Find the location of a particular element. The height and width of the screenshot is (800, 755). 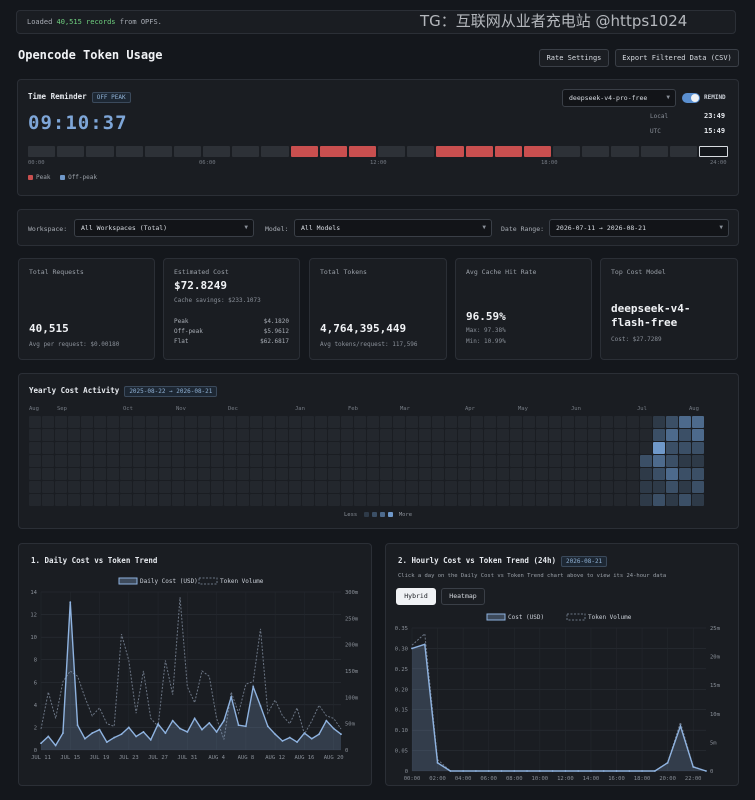

tab-hybrid: Hybrid is located at coordinates (416, 596).